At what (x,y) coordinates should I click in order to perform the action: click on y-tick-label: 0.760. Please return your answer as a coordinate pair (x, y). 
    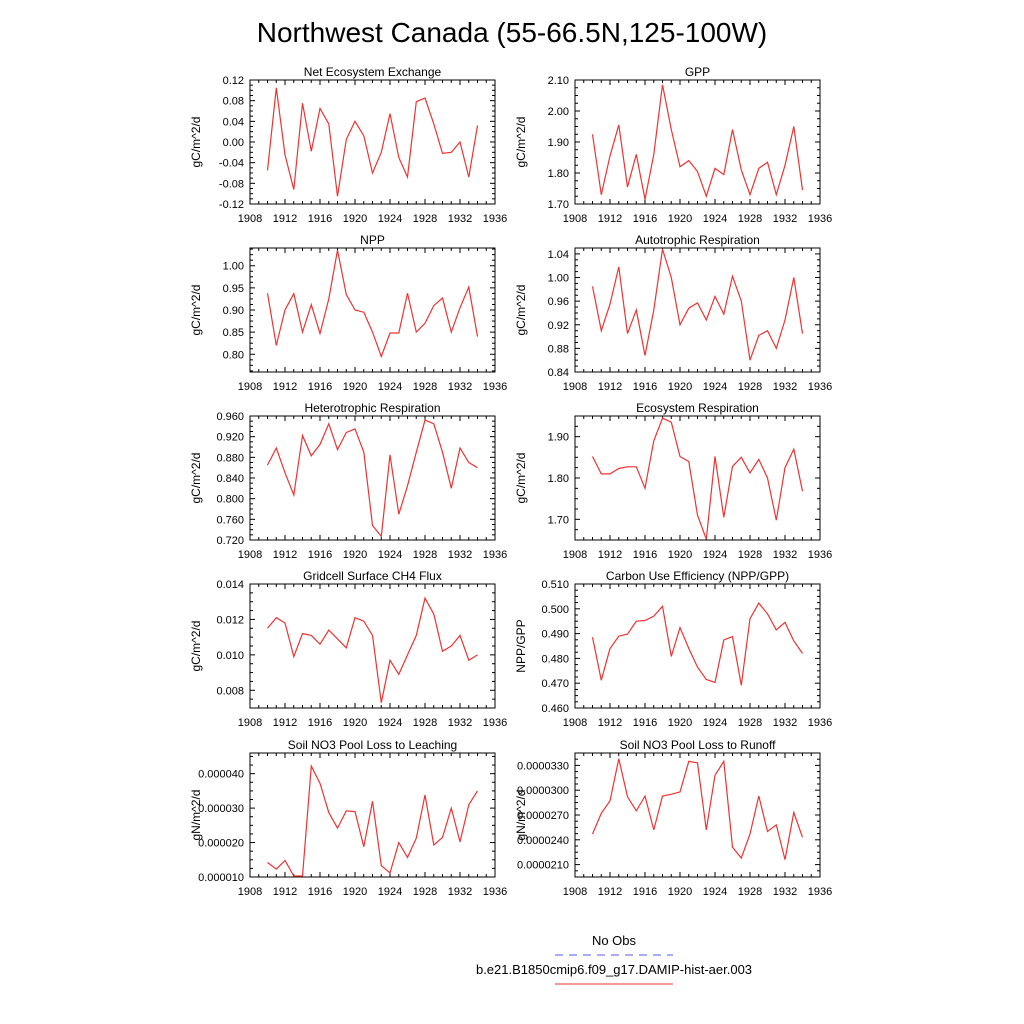
    Looking at the image, I should click on (230, 520).